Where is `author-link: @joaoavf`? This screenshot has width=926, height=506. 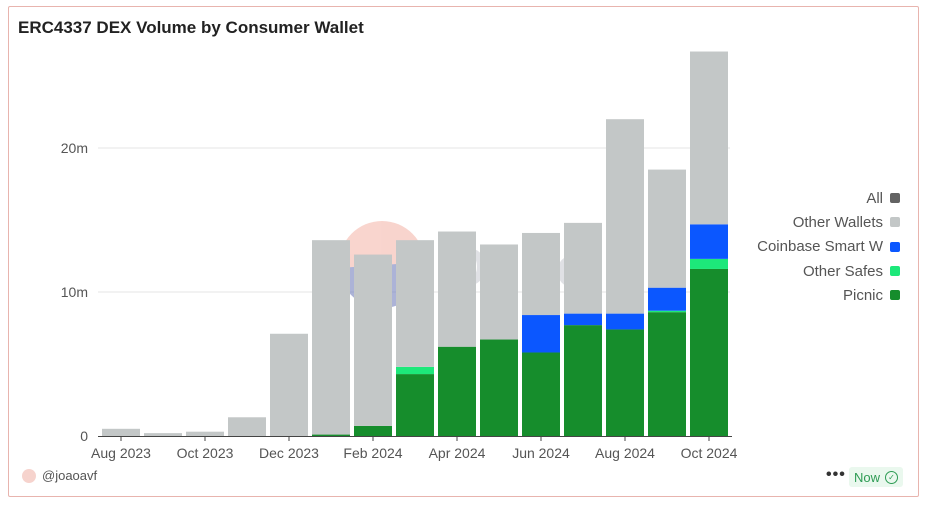
author-link: @joaoavf is located at coordinates (59, 475).